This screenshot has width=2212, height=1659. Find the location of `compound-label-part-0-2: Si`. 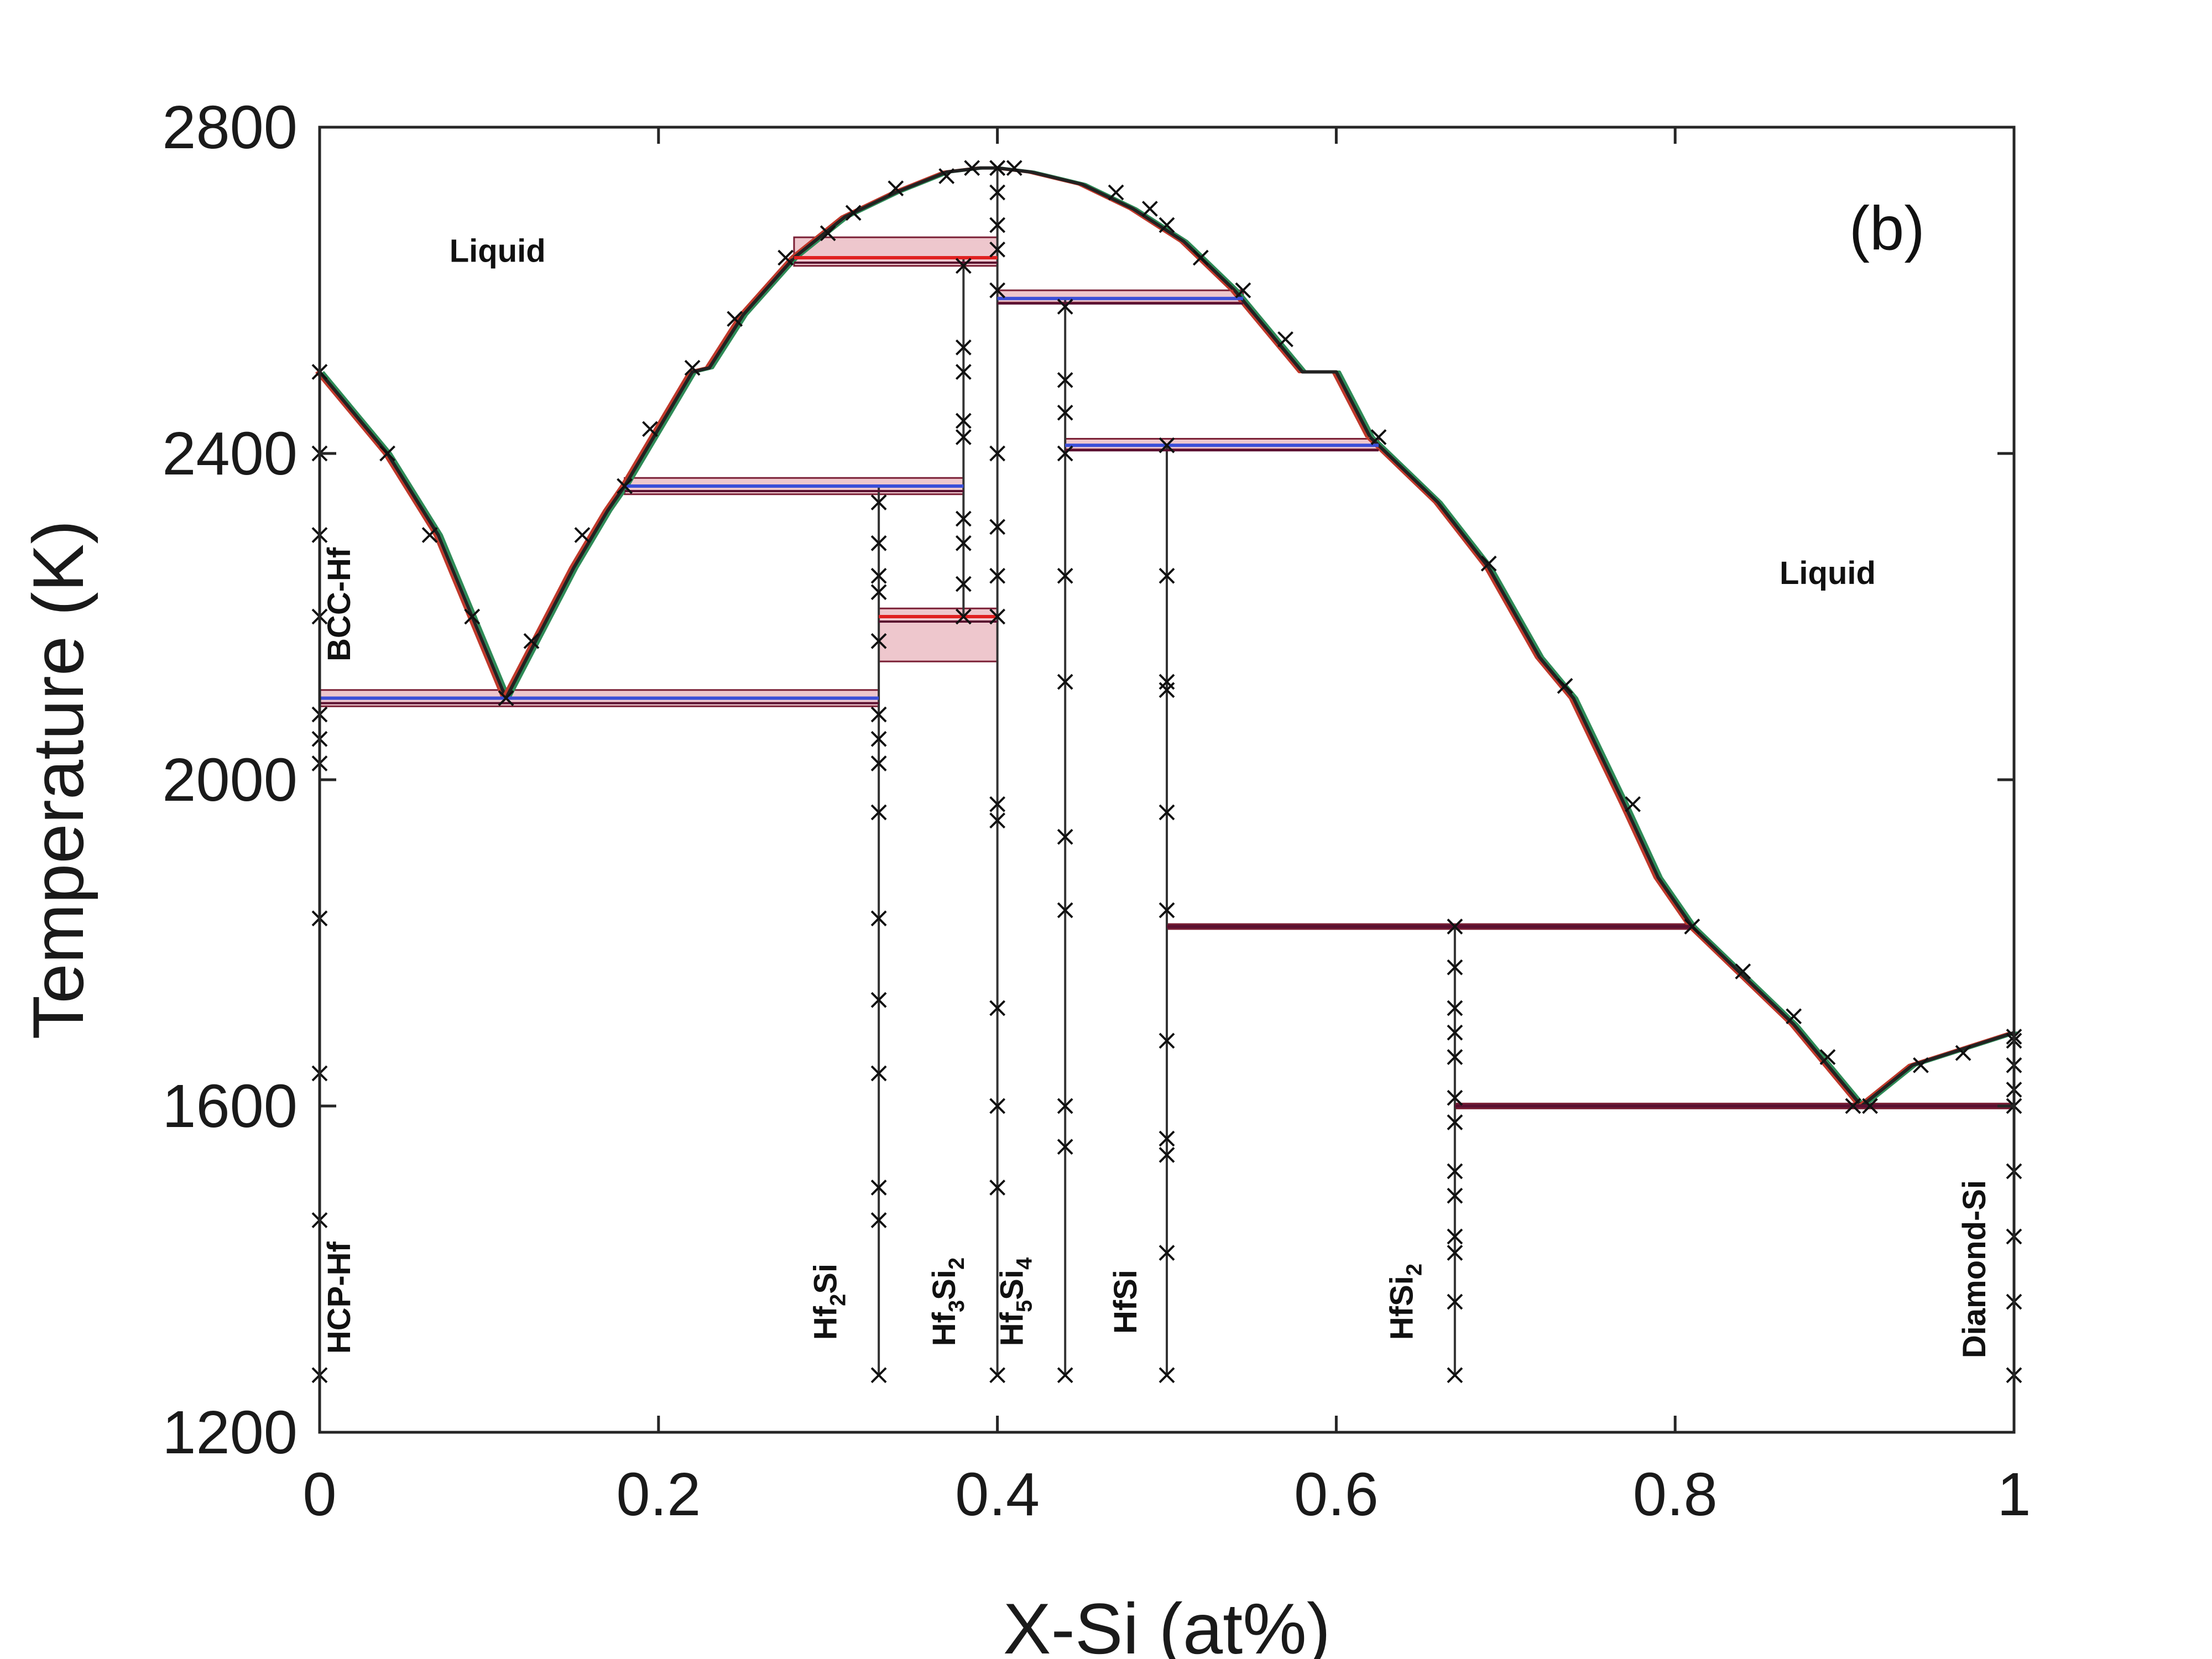

compound-label-part-0-2: Si is located at coordinates (826, 1279).